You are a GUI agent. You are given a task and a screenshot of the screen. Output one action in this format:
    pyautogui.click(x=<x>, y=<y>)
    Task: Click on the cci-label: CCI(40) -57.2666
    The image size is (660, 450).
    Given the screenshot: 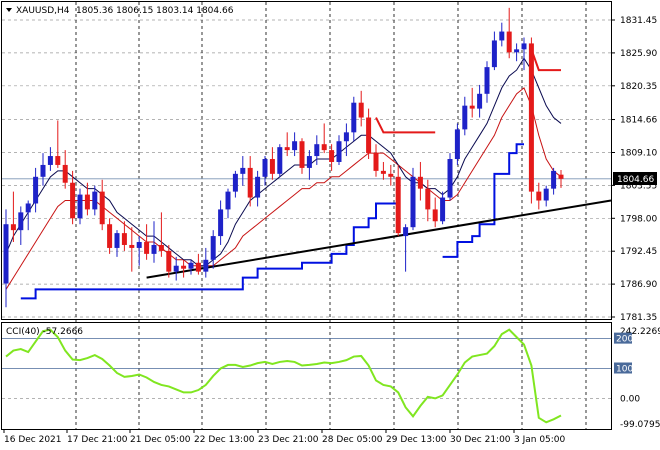 What is the action you would take?
    pyautogui.click(x=44, y=332)
    